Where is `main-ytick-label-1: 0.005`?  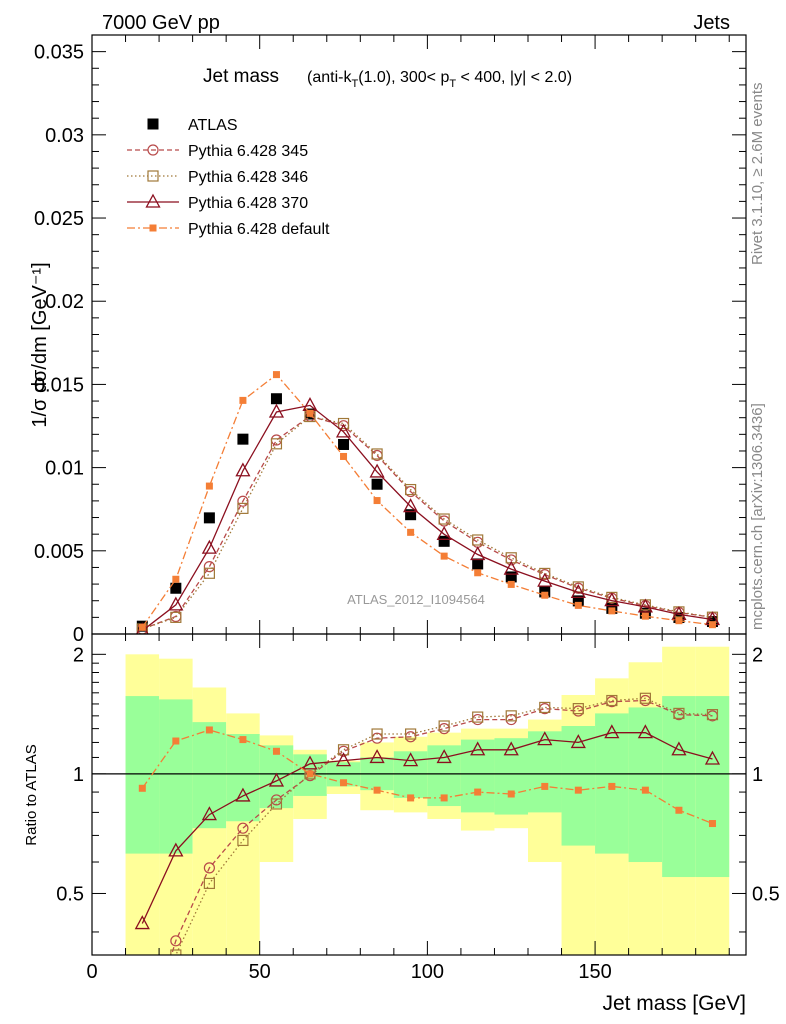 main-ytick-label-1: 0.005 is located at coordinates (59, 552).